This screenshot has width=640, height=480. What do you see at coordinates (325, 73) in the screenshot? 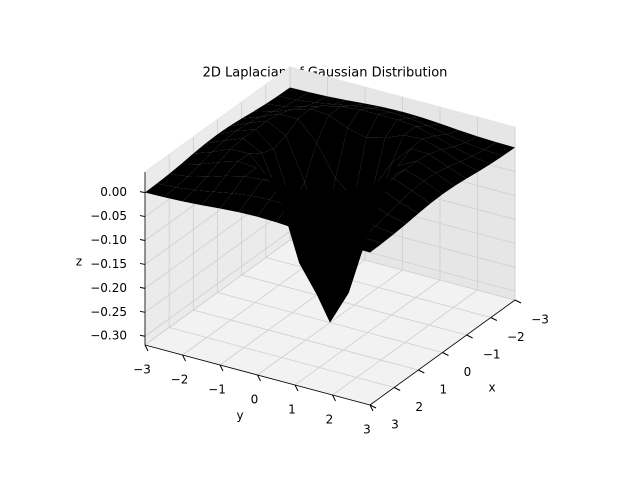
I see `chart-title: 2D Laplacian of Gaussian Distribution` at bounding box center [325, 73].